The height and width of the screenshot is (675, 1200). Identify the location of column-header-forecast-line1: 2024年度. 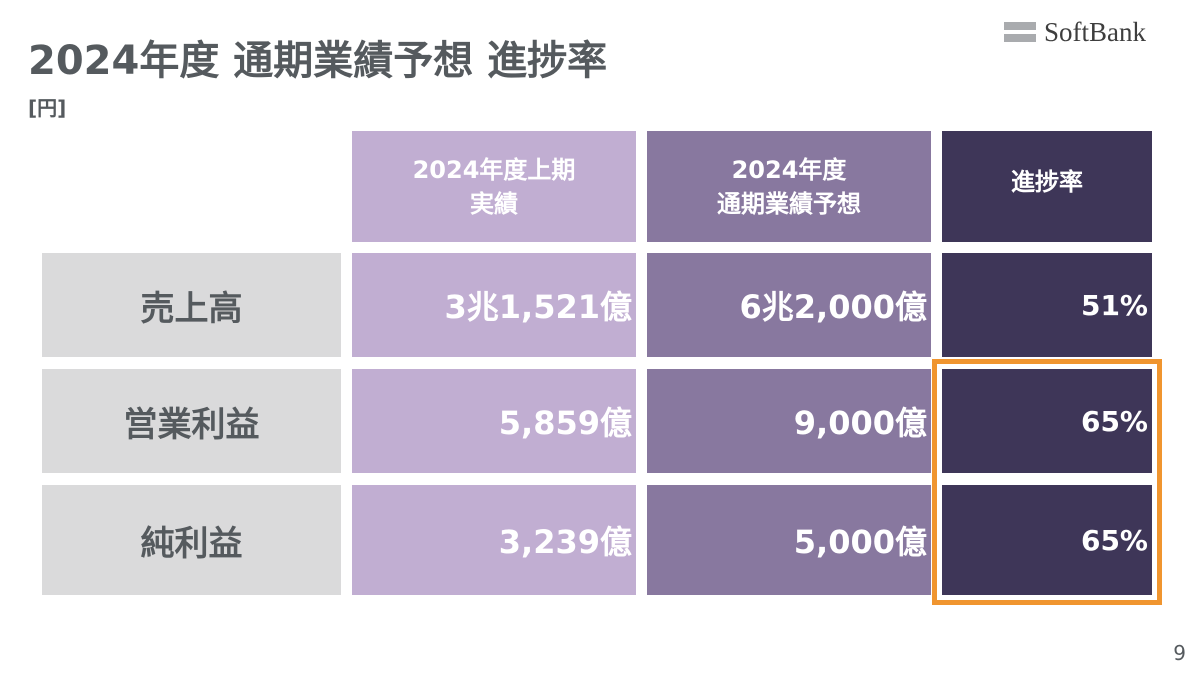
(789, 169).